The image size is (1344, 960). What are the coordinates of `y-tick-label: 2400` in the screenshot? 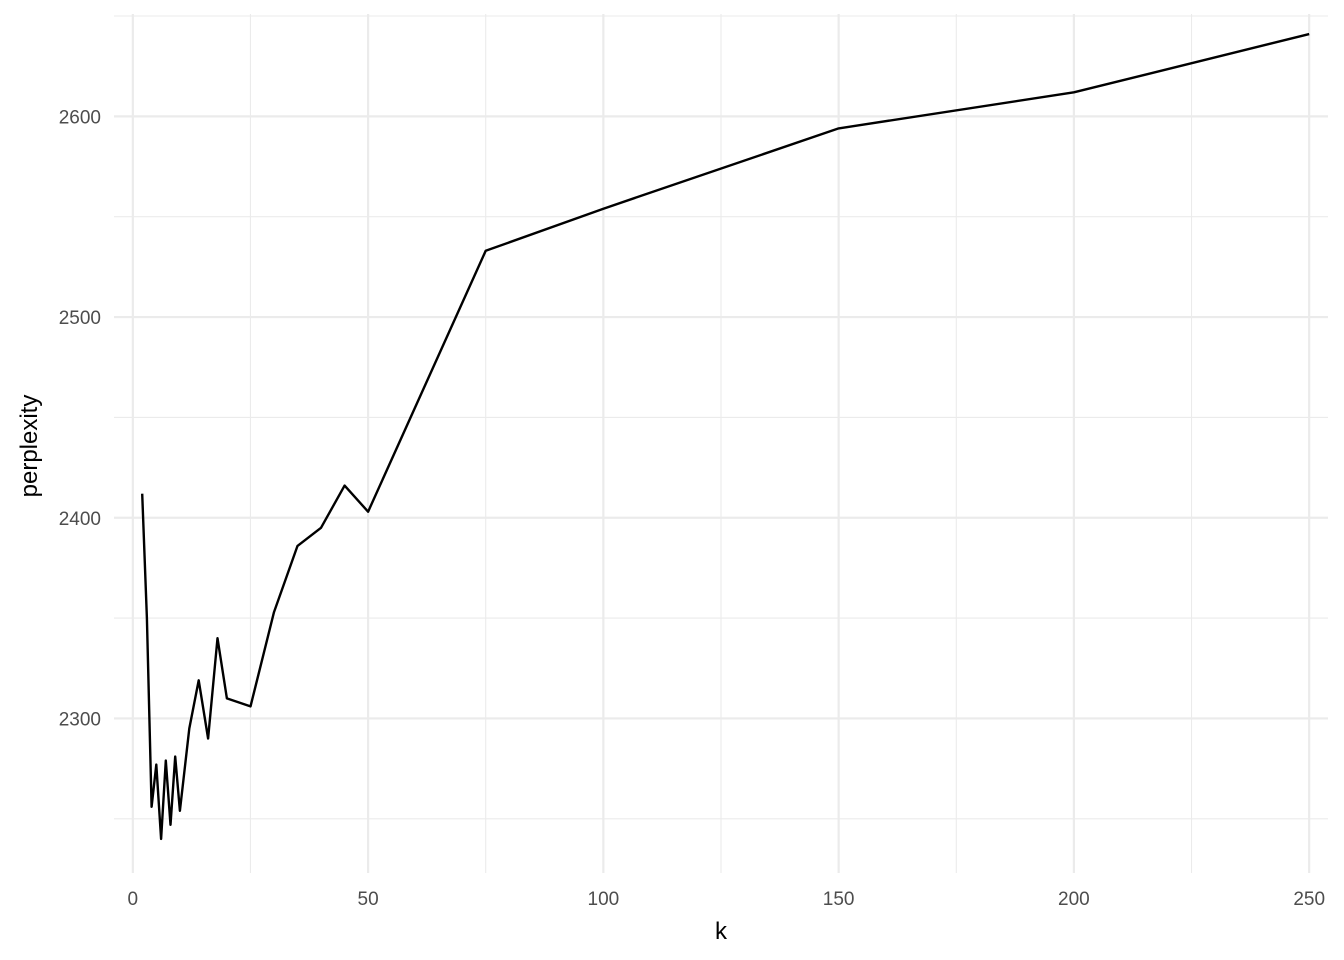 It's located at (80, 519).